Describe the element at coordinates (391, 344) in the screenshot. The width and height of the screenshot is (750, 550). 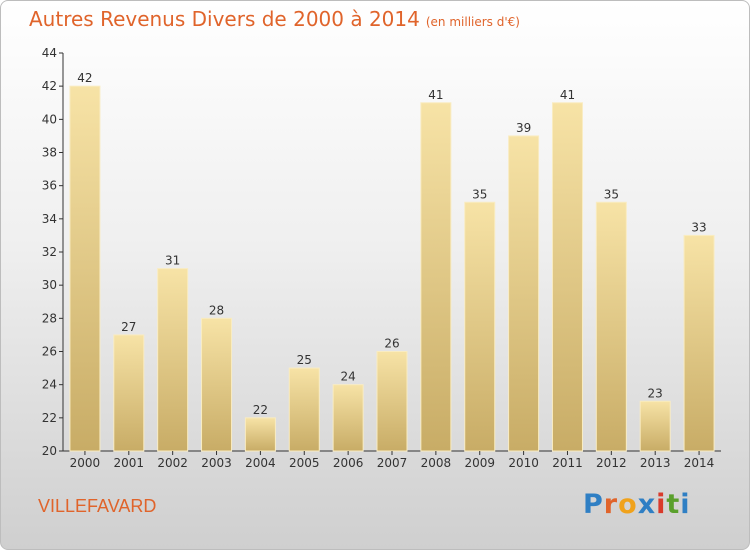
I see `data-label-2007: 26` at that location.